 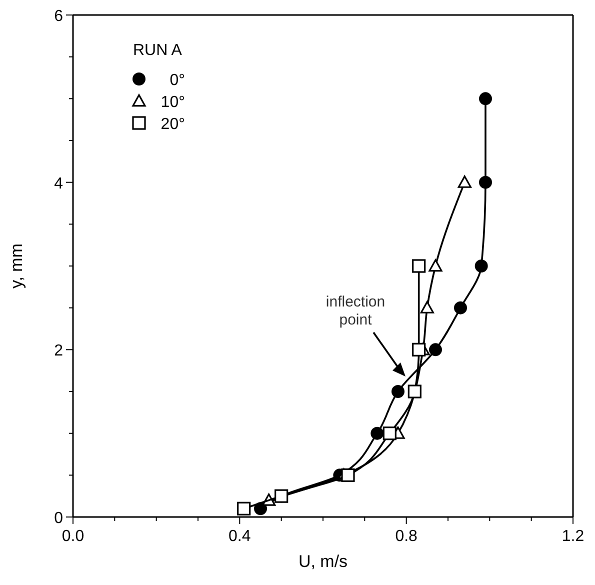 What do you see at coordinates (356, 310) in the screenshot?
I see `annotation: inflection point` at bounding box center [356, 310].